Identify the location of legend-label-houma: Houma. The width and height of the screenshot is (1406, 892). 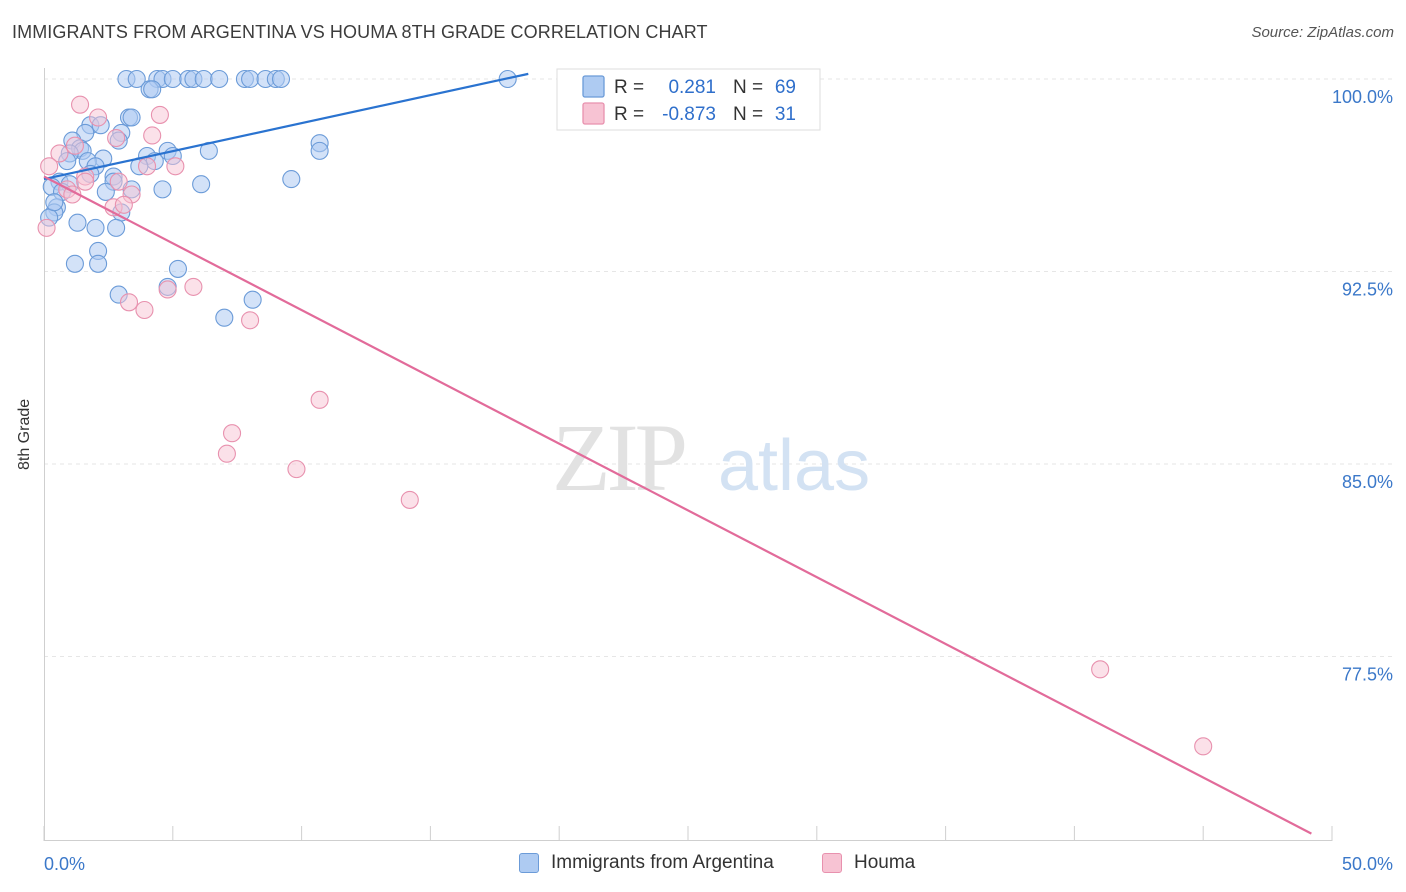
(885, 862).